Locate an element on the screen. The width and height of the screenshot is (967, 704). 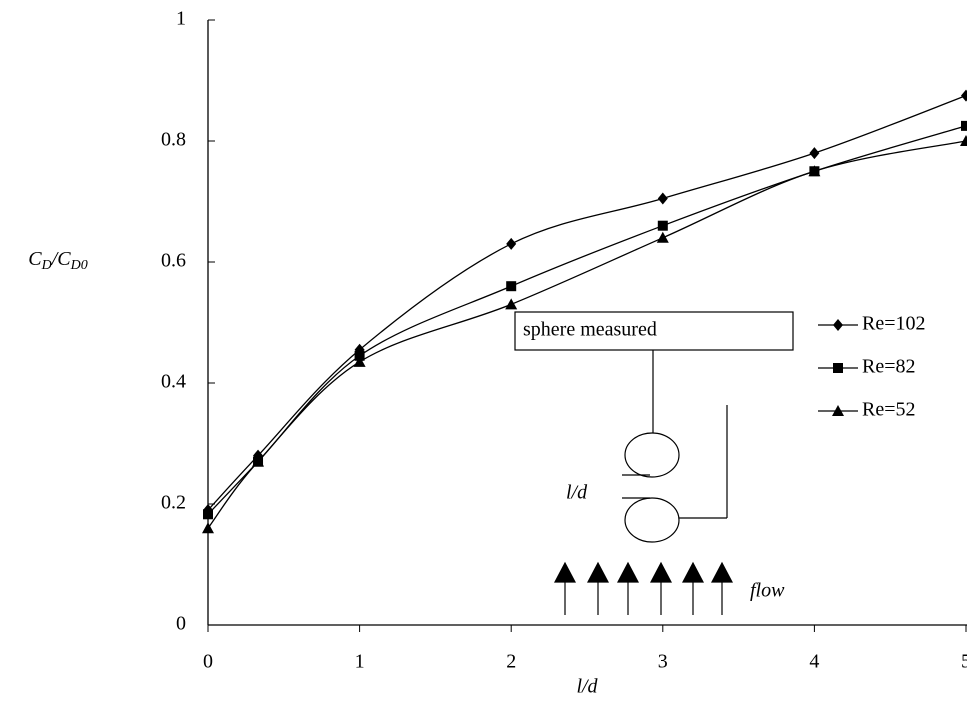
diagram is located at coordinates (654, 463).